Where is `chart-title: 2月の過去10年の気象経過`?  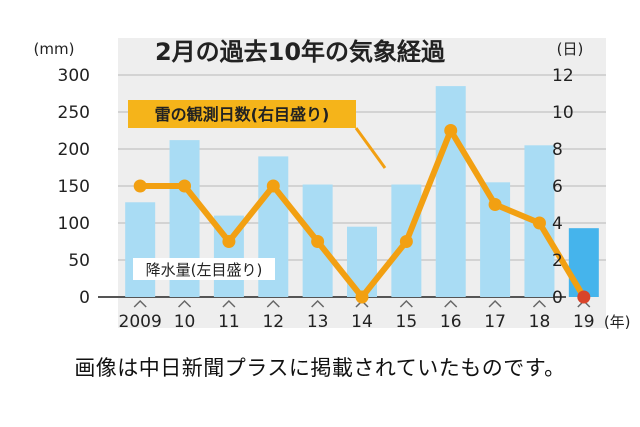
chart-title: 2月の過去10年の気象経過 is located at coordinates (300, 52).